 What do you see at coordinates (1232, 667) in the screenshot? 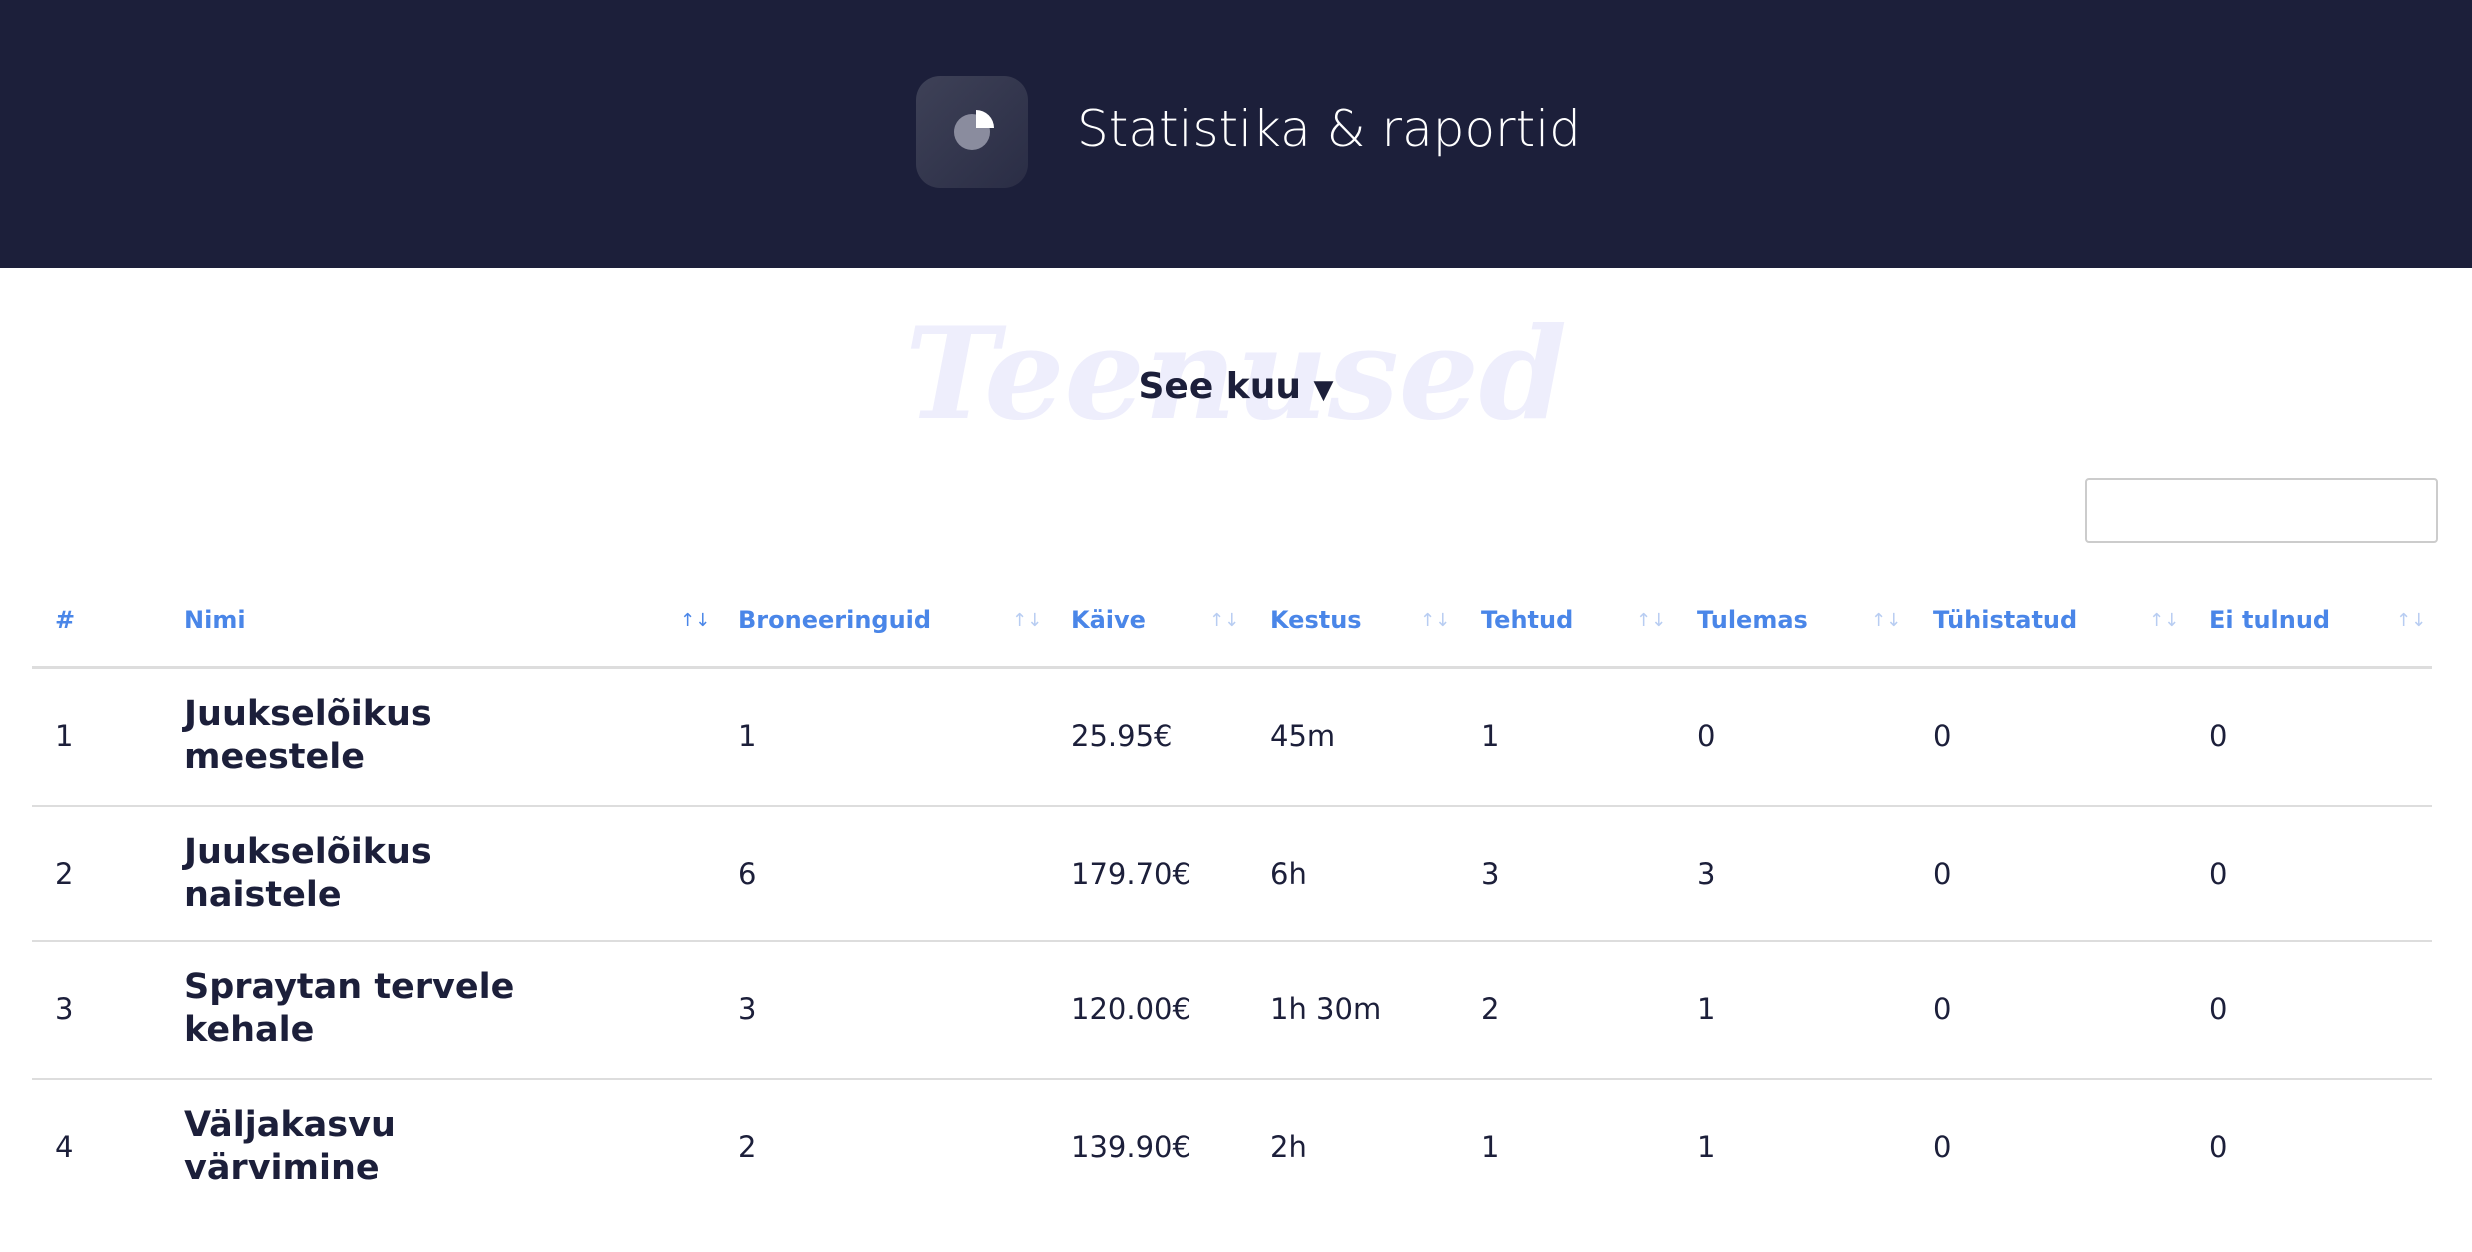
I see `header-line` at bounding box center [1232, 667].